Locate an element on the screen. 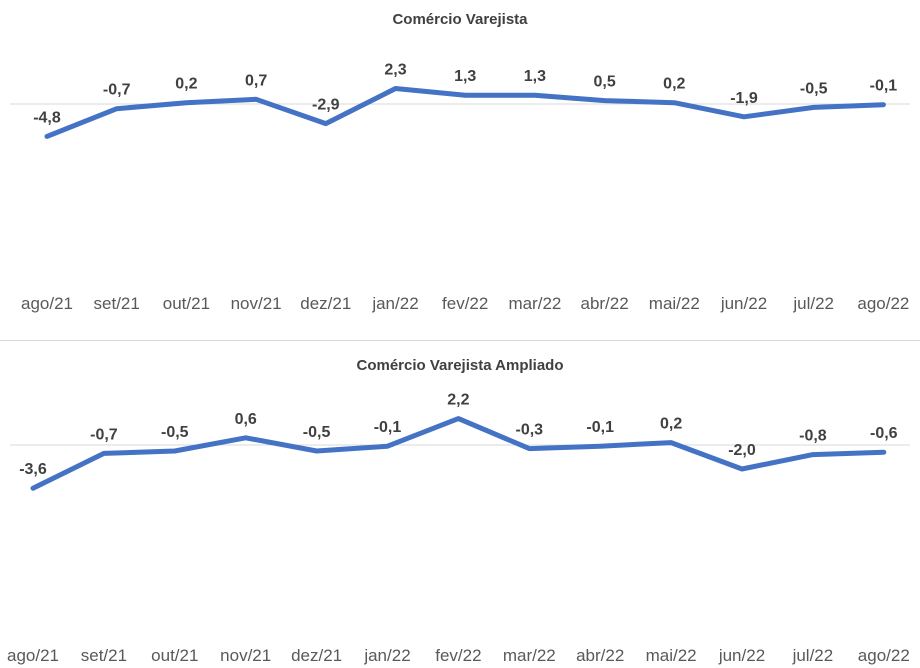 Image resolution: width=920 pixels, height=668 pixels. data-label: -0,8 is located at coordinates (813, 436).